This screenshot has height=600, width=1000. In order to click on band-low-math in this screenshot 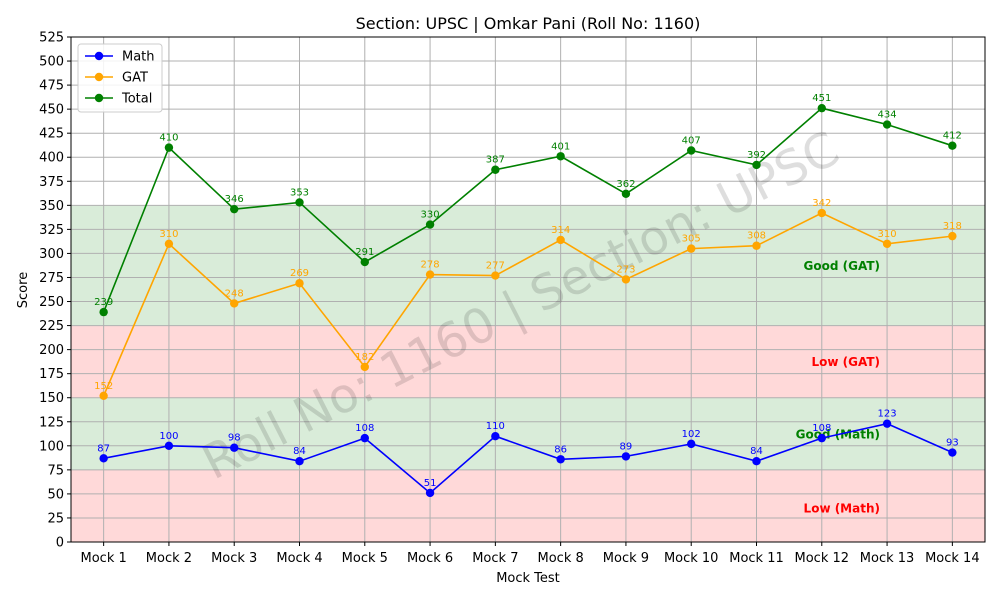, I will do `click(528, 505)`.